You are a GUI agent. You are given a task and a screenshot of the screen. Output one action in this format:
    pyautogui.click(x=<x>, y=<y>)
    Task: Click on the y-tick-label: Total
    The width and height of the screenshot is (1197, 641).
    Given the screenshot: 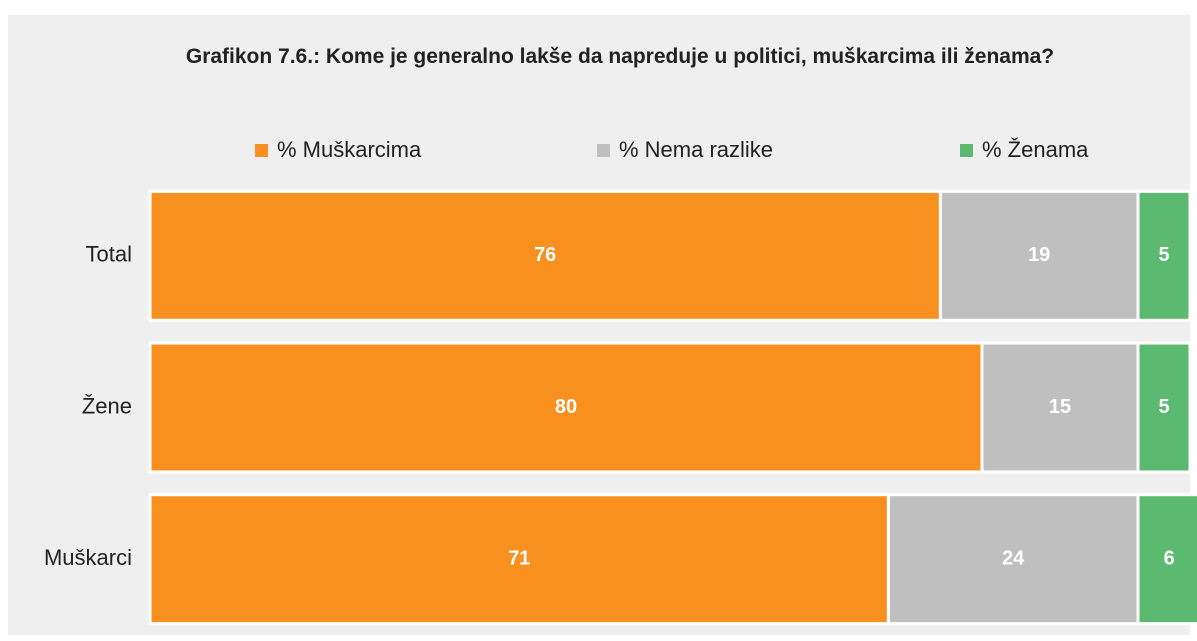 What is the action you would take?
    pyautogui.click(x=109, y=254)
    